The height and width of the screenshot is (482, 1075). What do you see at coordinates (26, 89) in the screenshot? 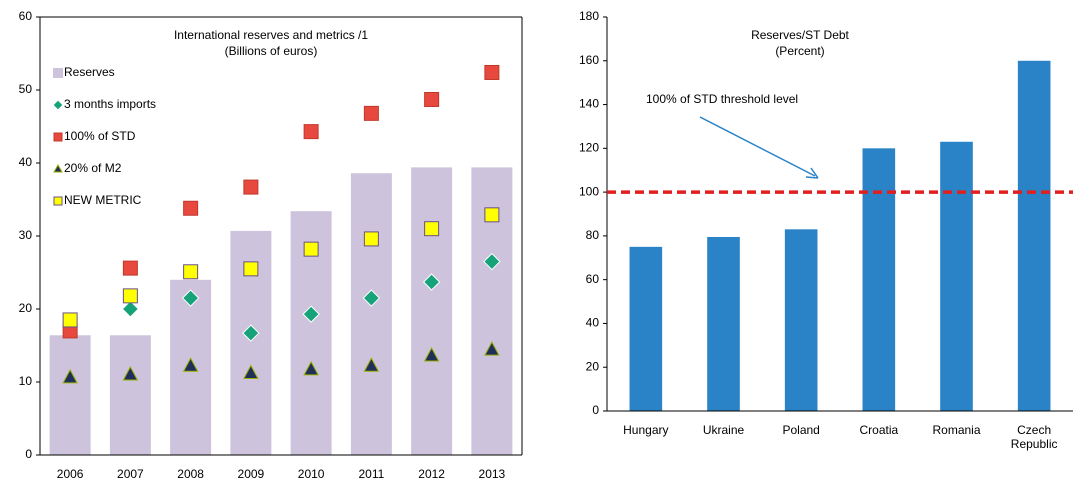
I see `y-tick-label: 50` at bounding box center [26, 89].